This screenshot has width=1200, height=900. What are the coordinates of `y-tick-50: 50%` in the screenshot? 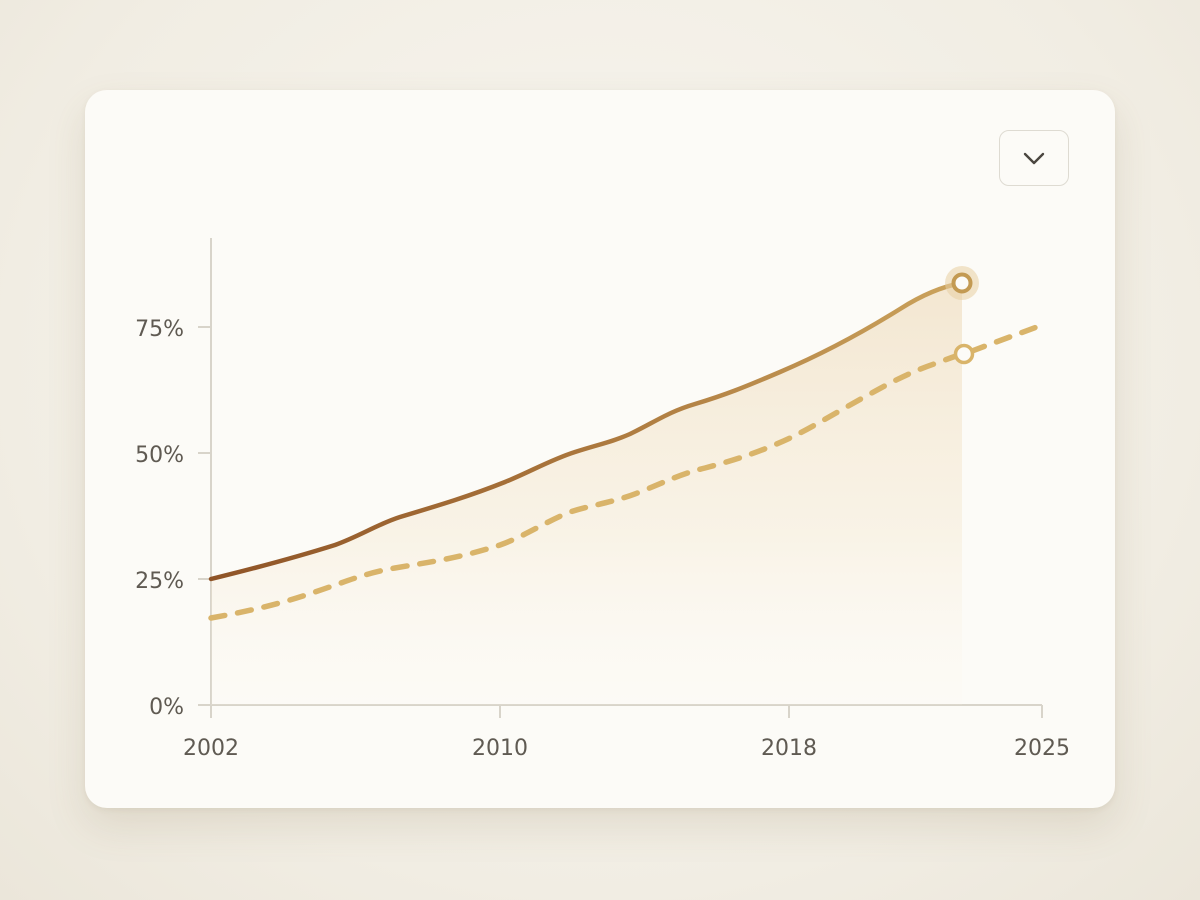 It's located at (159, 455).